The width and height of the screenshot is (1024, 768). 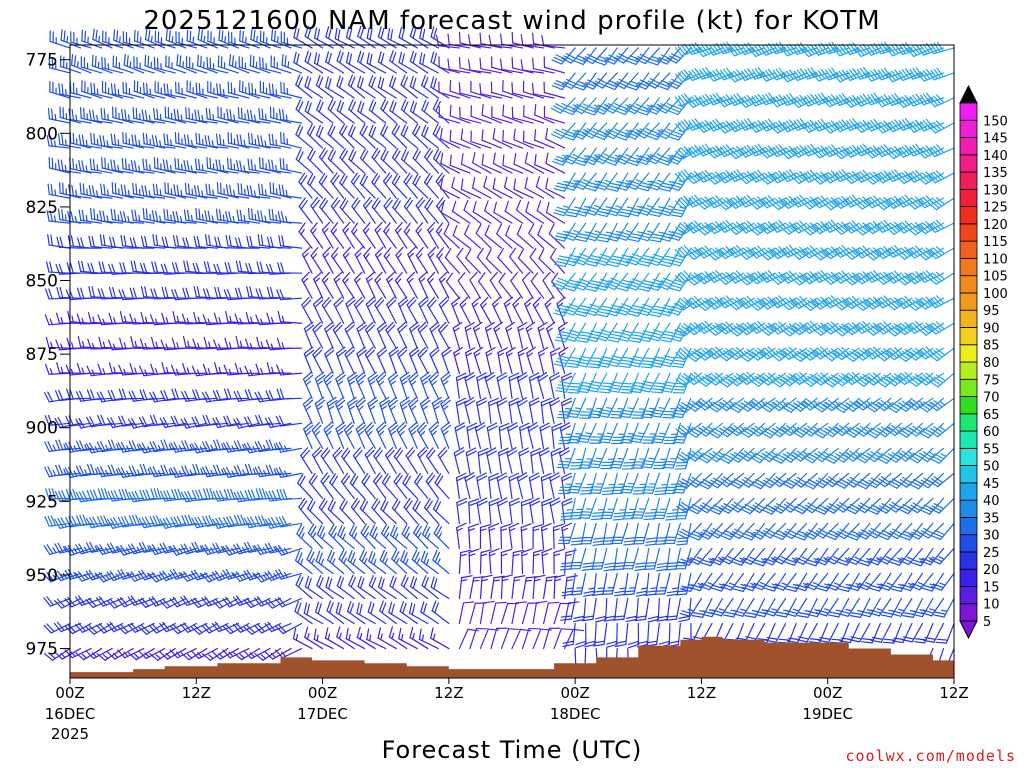 I want to click on colorbar-tick-label: 20, so click(x=991, y=570).